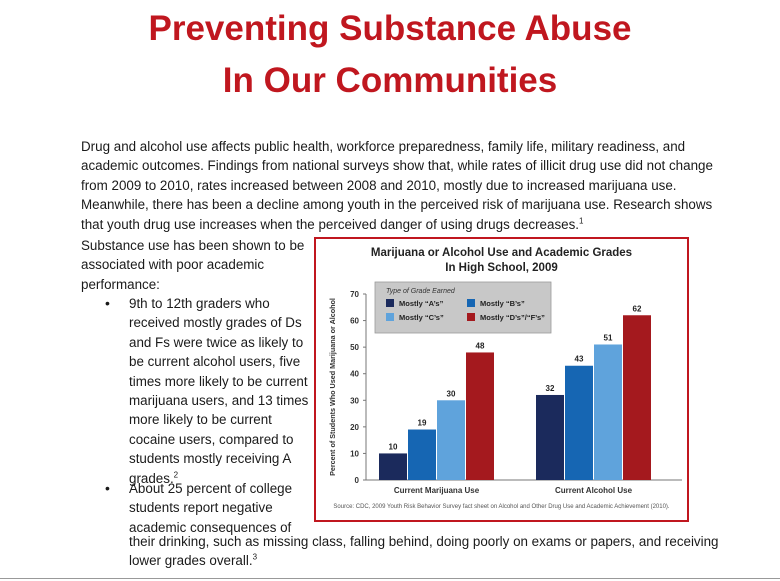  I want to click on bar-value-label: 32, so click(550, 388).